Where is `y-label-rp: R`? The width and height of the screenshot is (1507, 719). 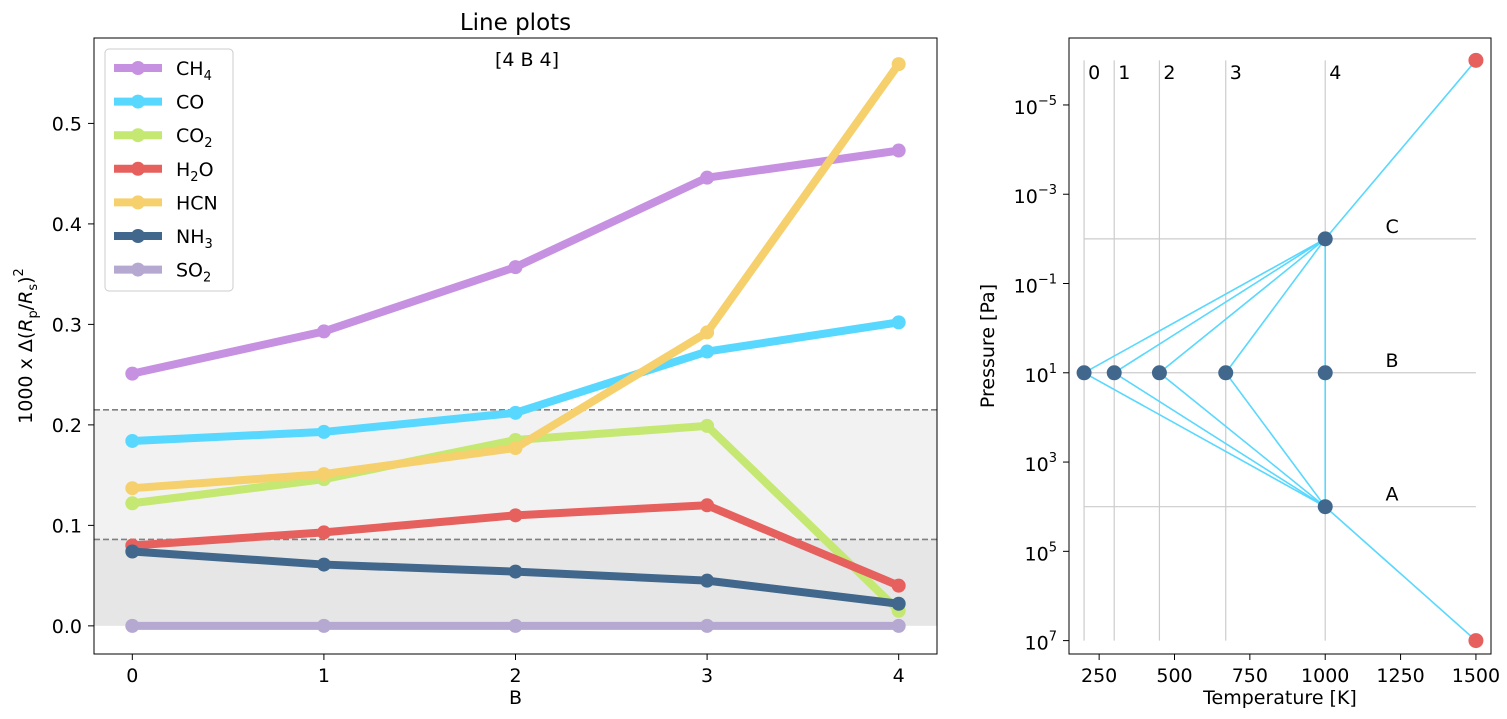
y-label-rp: R is located at coordinates (26, 325).